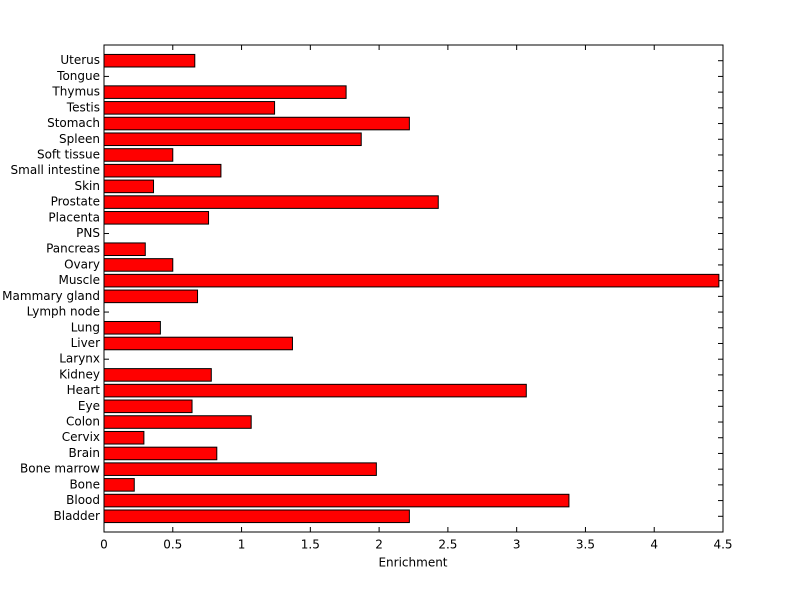  I want to click on y-tick-label: Testis, so click(83, 107).